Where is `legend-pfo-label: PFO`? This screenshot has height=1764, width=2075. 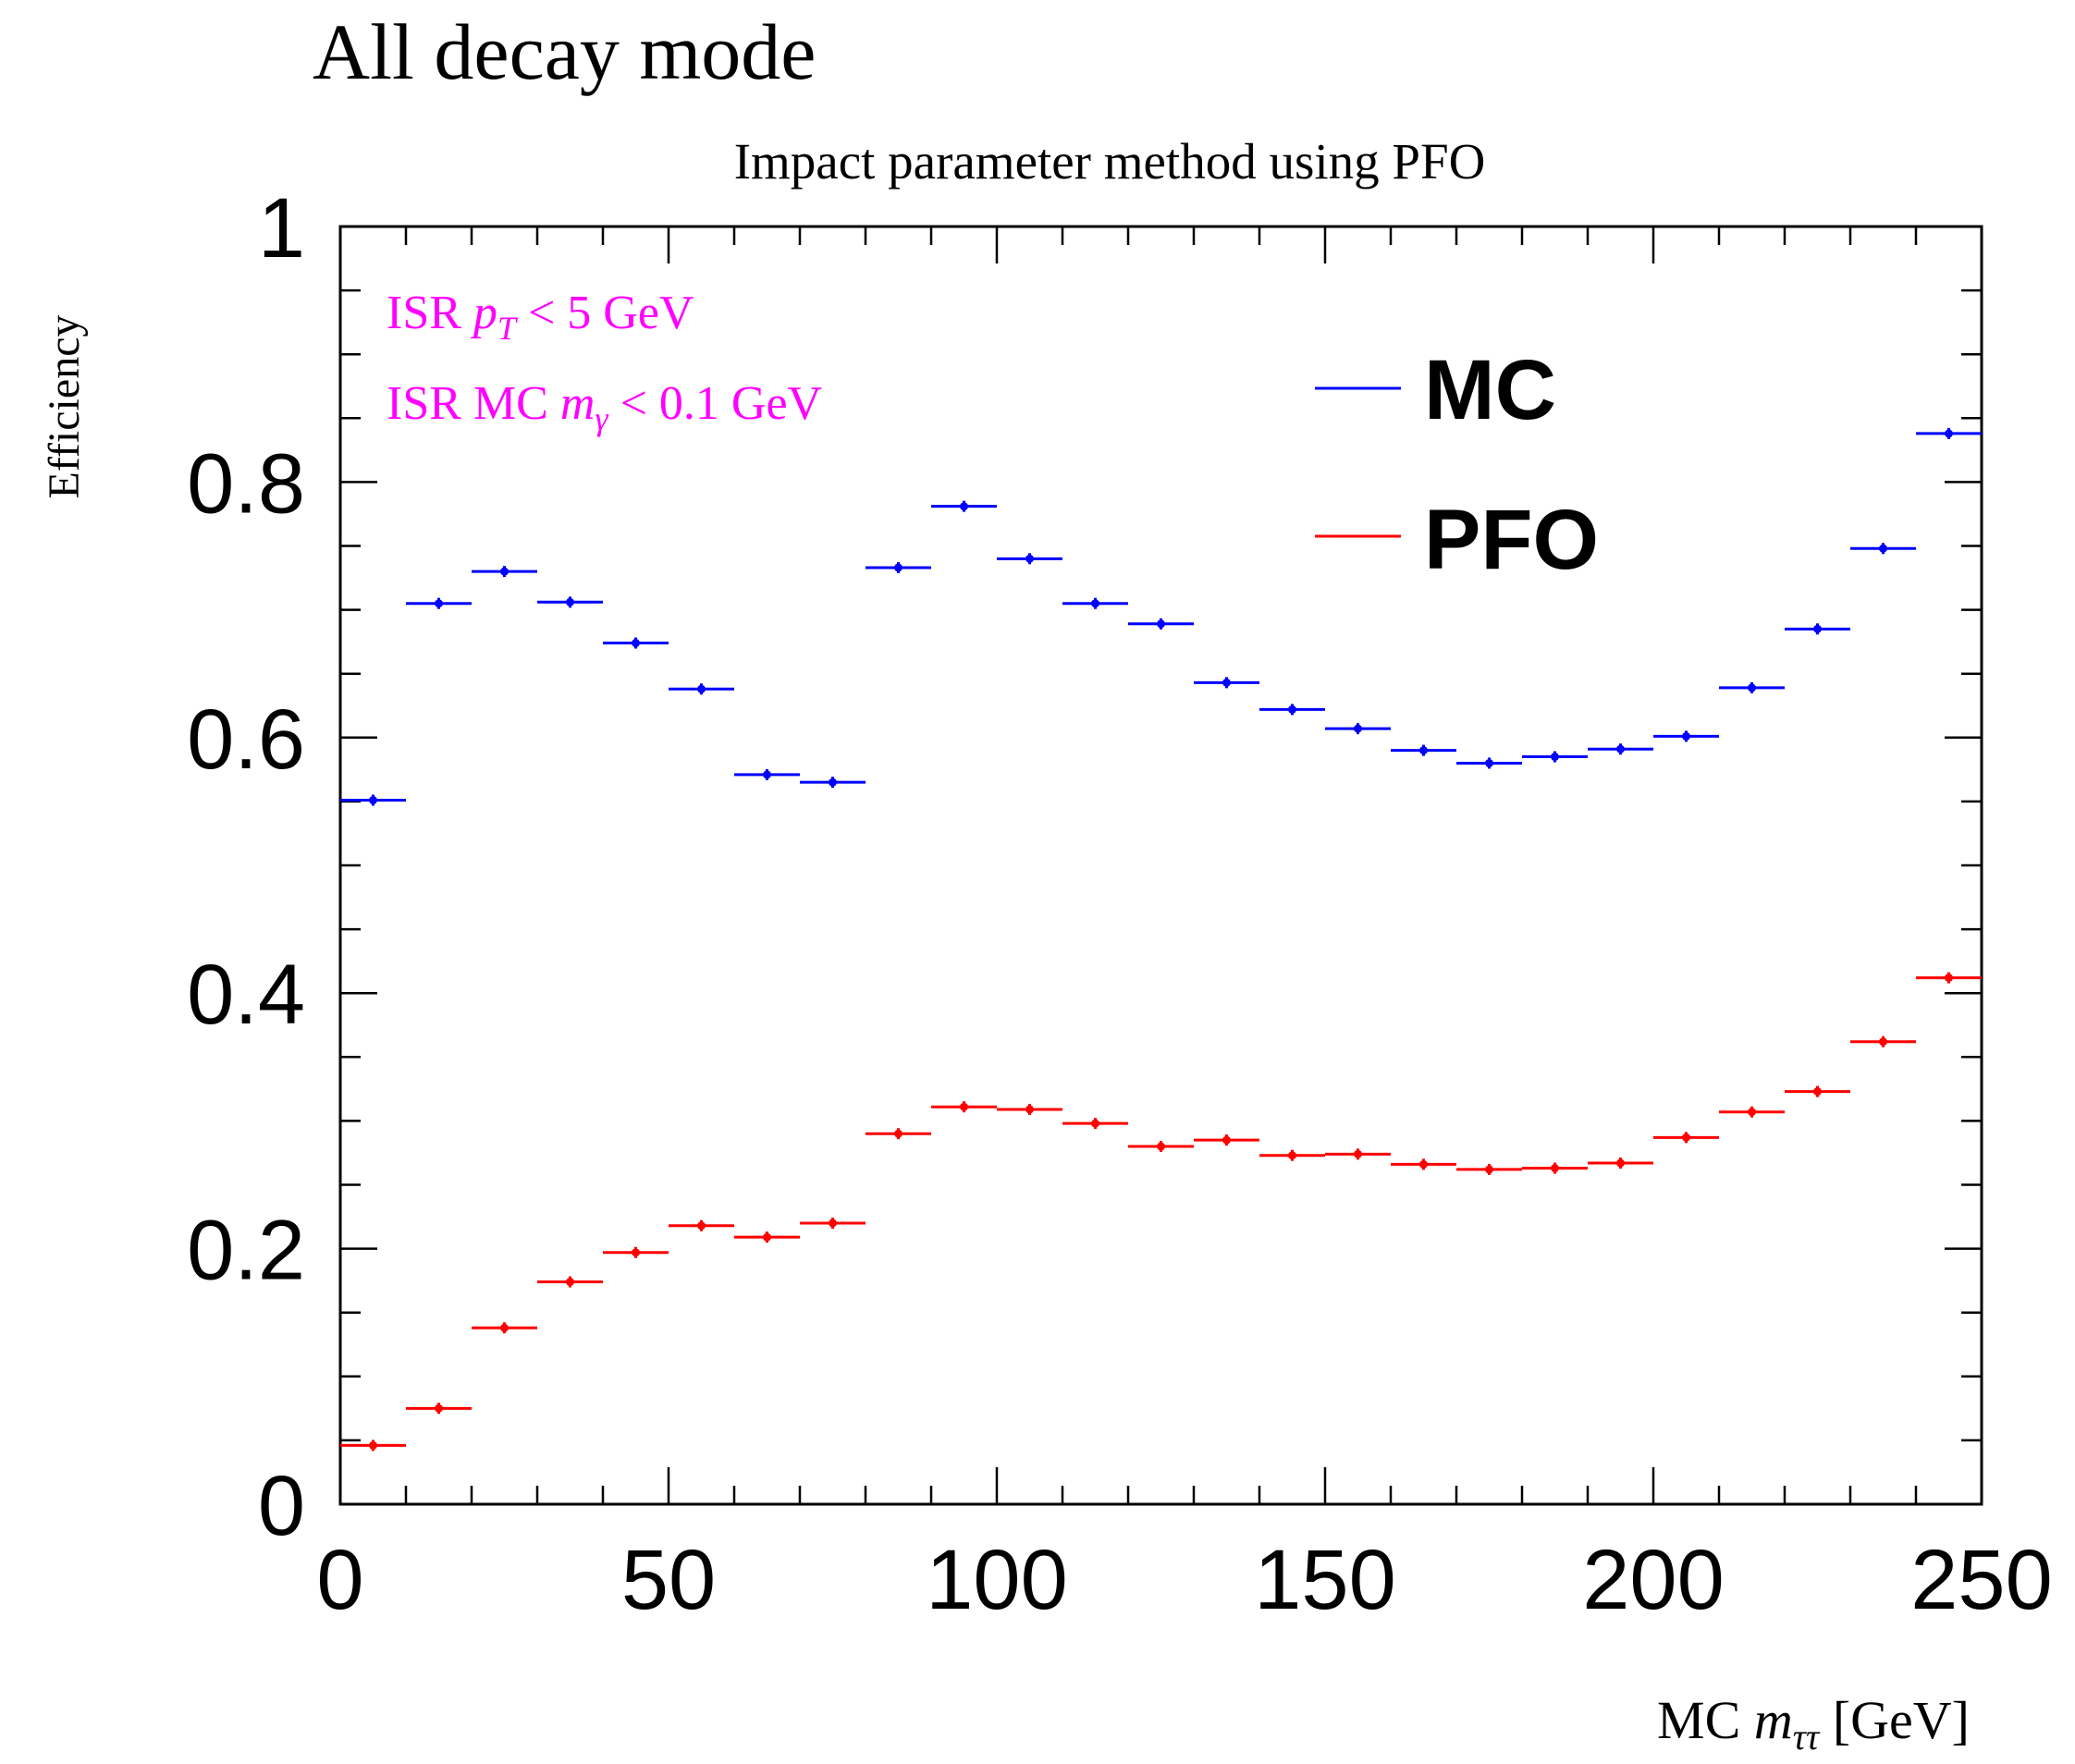
legend-pfo-label: PFO is located at coordinates (1511, 540).